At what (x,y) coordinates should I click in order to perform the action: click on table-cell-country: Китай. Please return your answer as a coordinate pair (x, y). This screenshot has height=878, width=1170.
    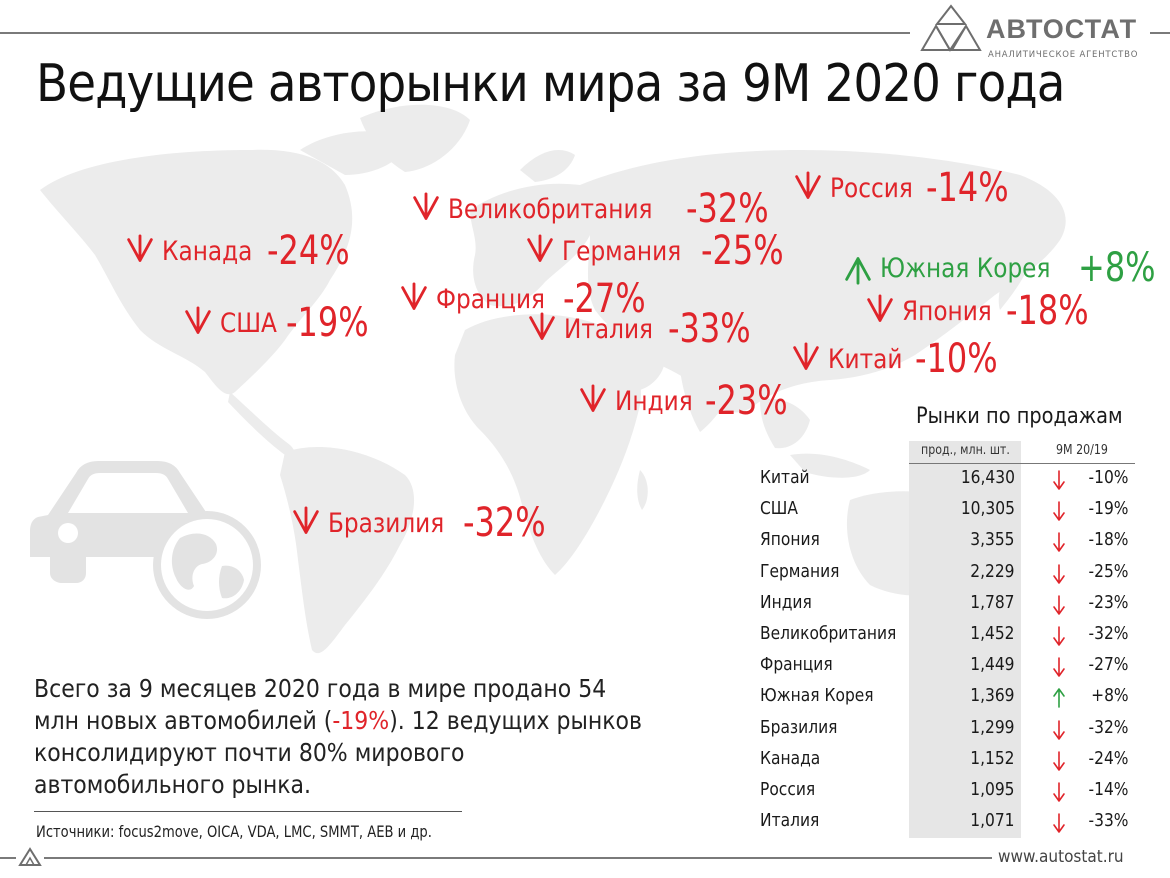
    Looking at the image, I should click on (785, 477).